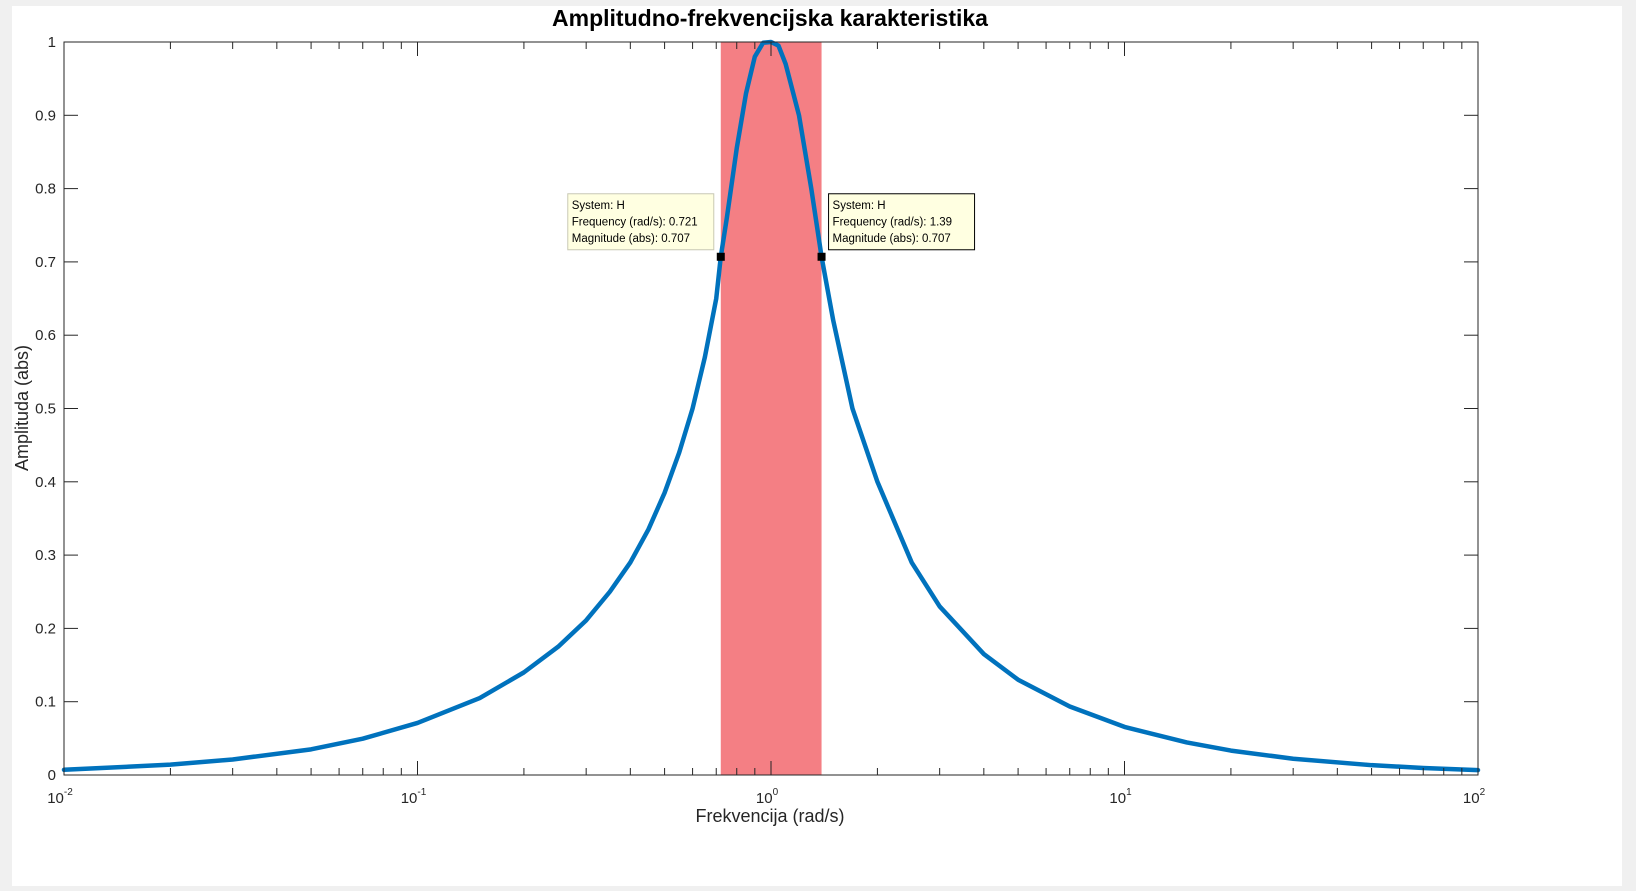 The width and height of the screenshot is (1636, 891). I want to click on y-axis-label: Amplituda (abs), so click(22, 408).